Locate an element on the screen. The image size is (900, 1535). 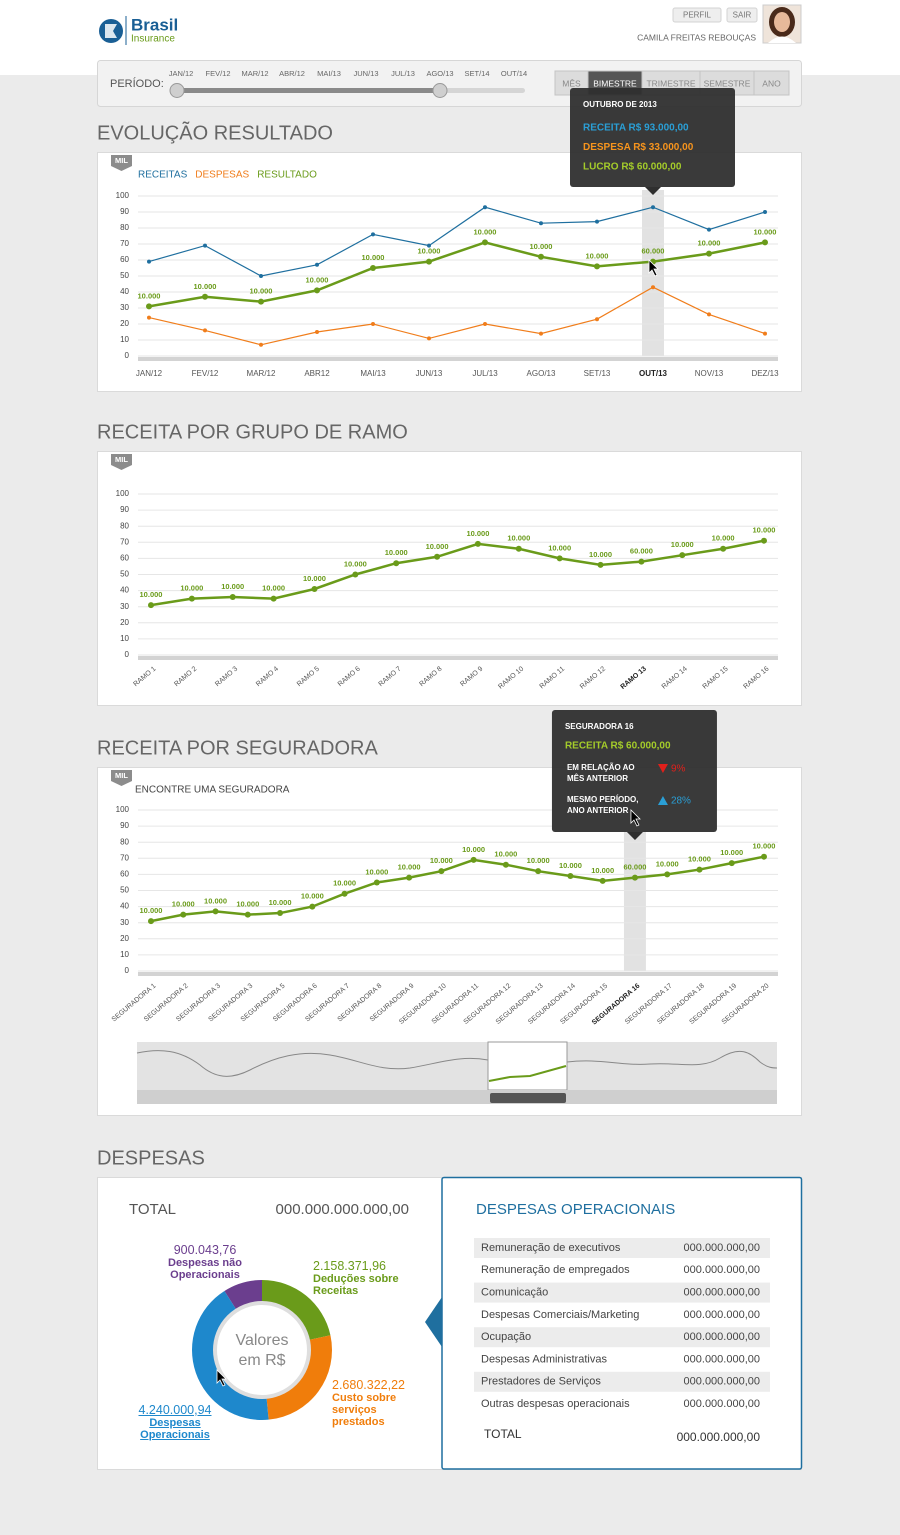
period-tab-label: BIMESTRE is located at coordinates (615, 83).